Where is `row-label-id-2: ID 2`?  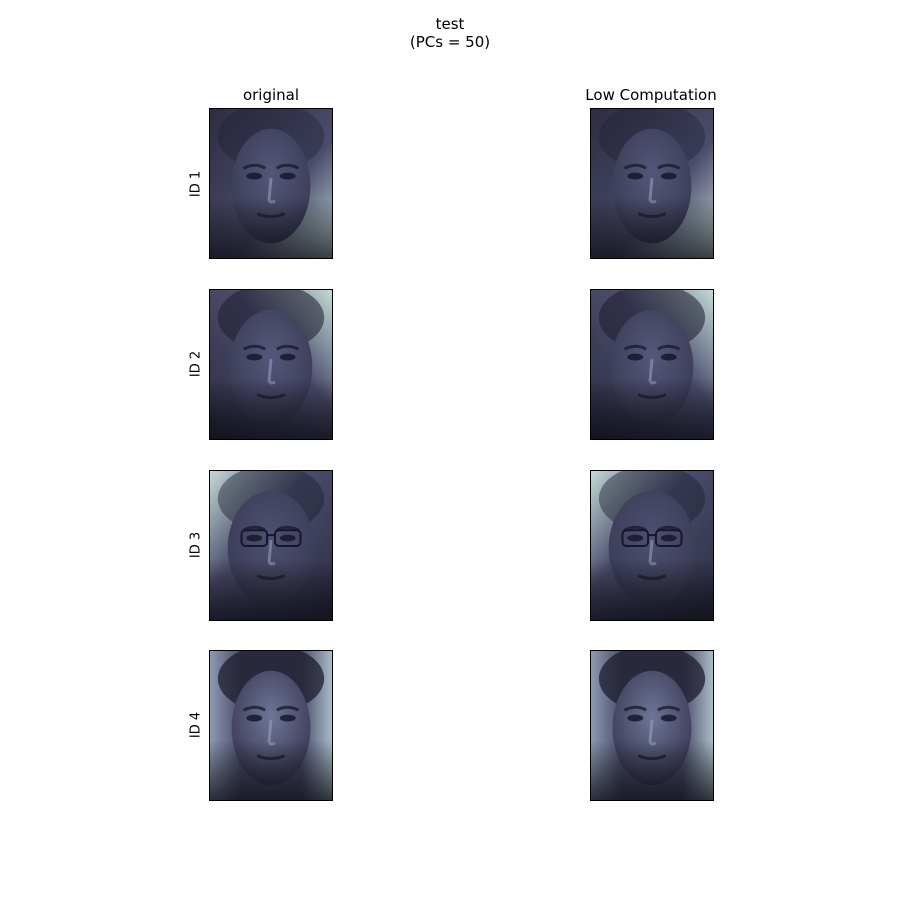 row-label-id-2: ID 2 is located at coordinates (196, 364).